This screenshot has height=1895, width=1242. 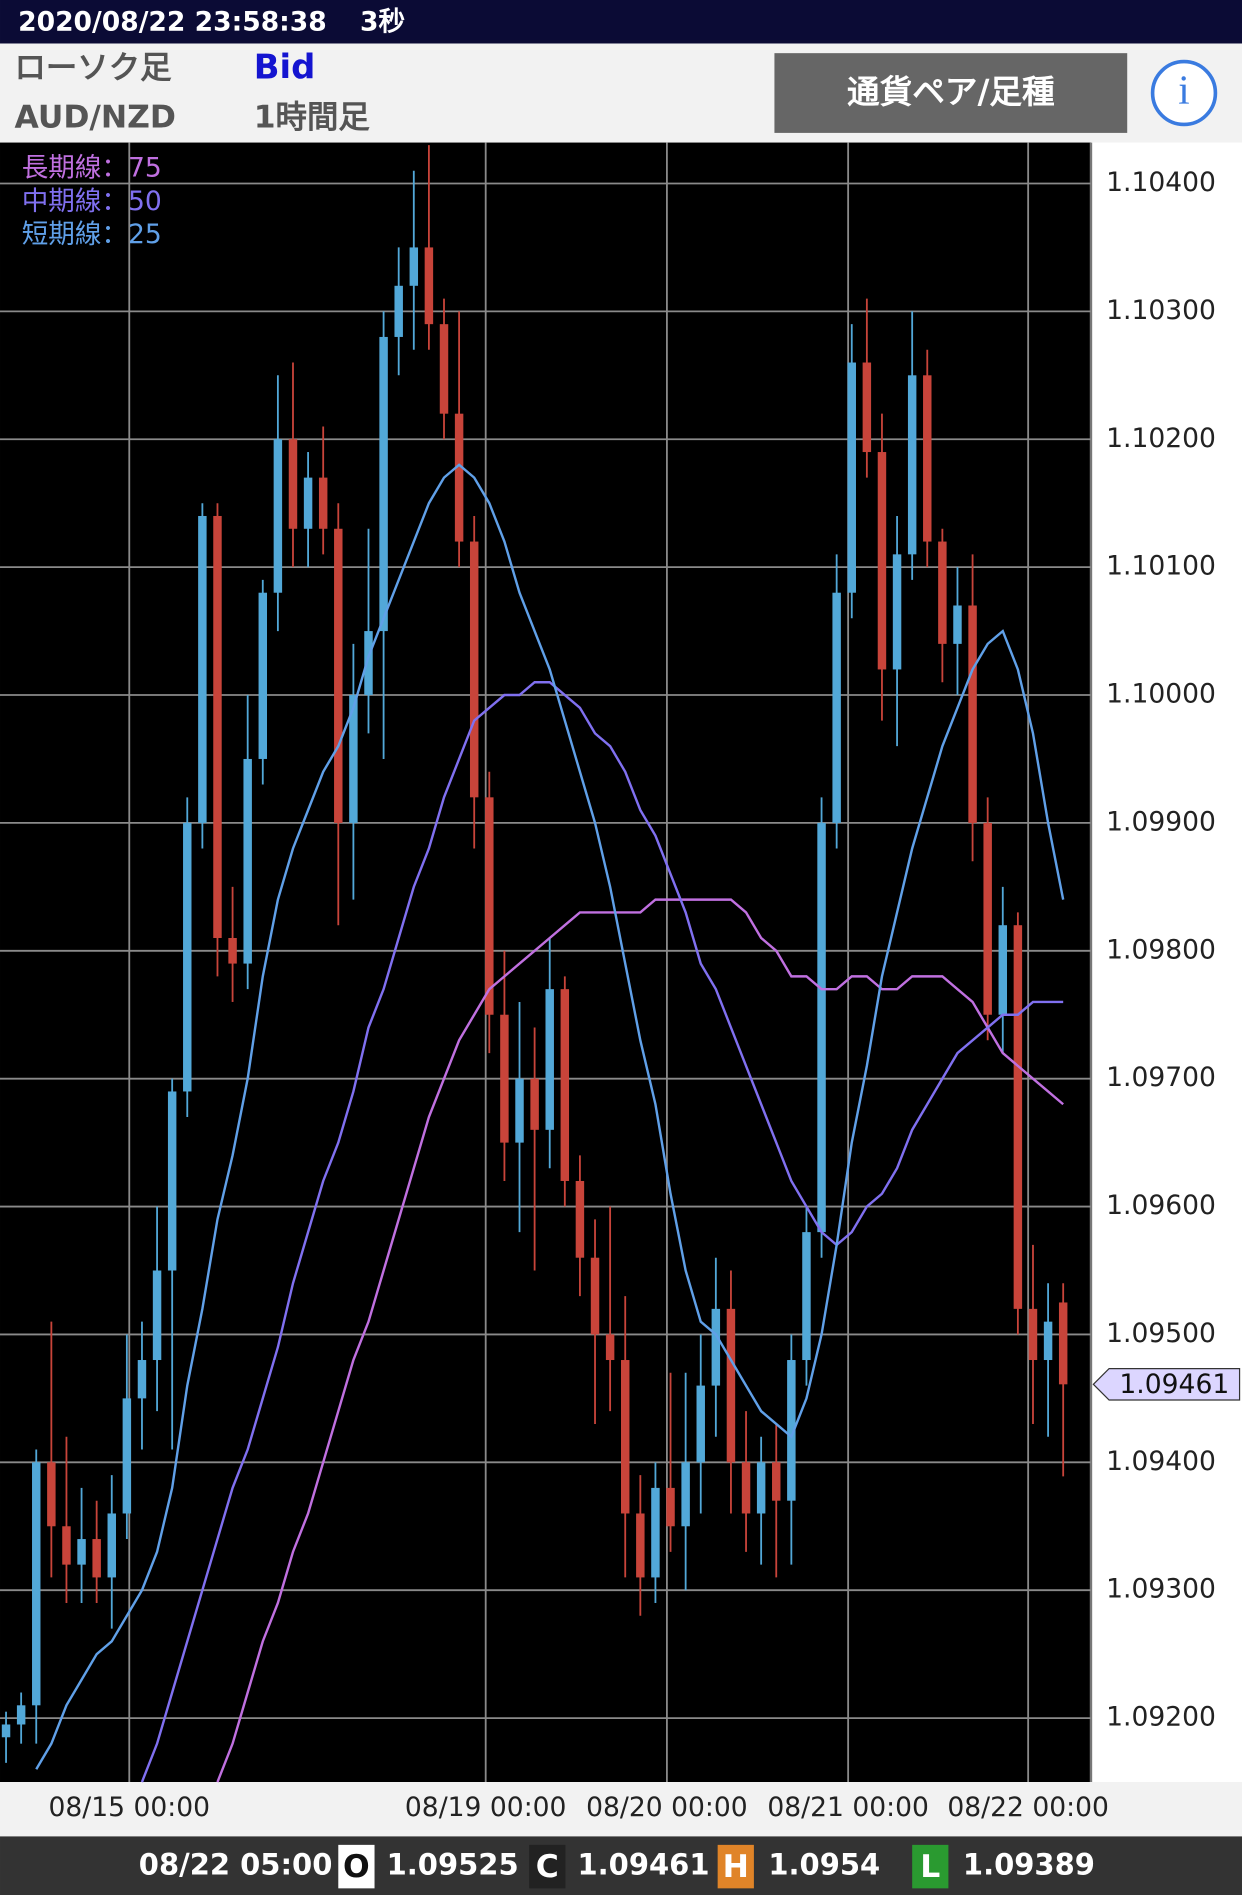 I want to click on ohlc-badge-label: C, so click(x=547, y=1867).